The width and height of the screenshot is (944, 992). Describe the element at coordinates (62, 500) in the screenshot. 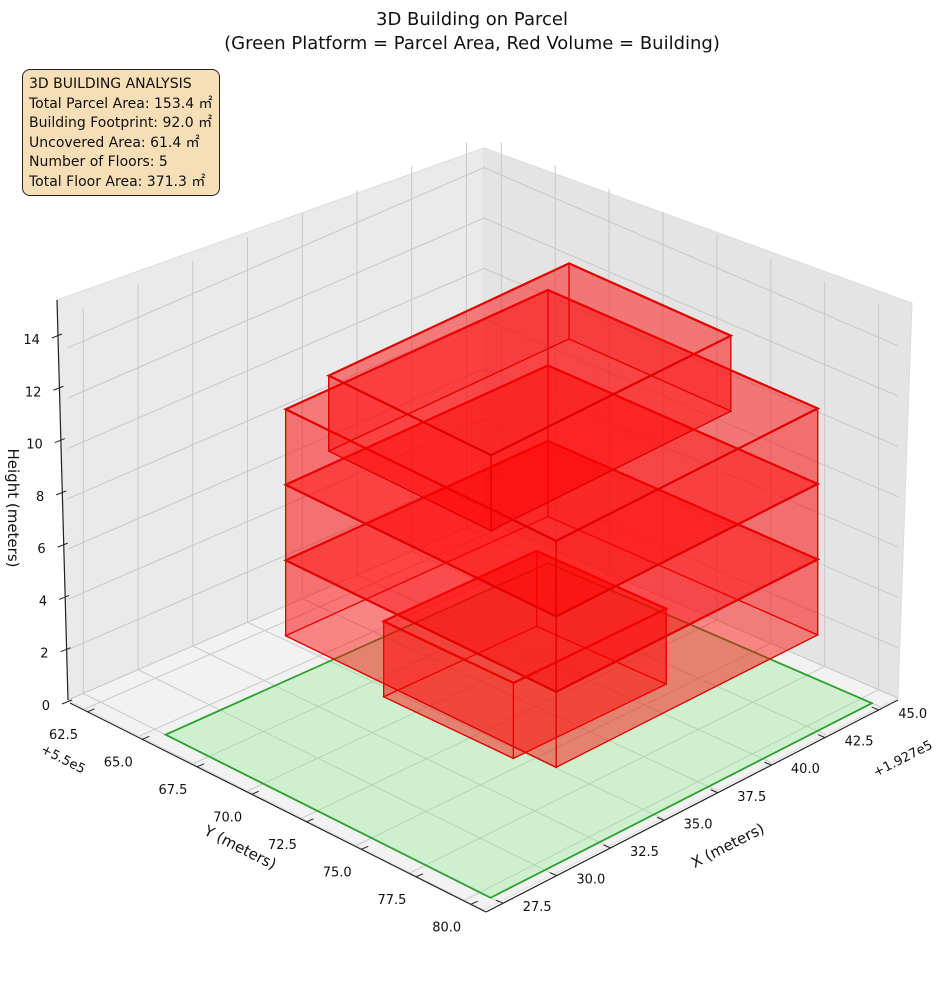

I see `z-axis-line` at that location.